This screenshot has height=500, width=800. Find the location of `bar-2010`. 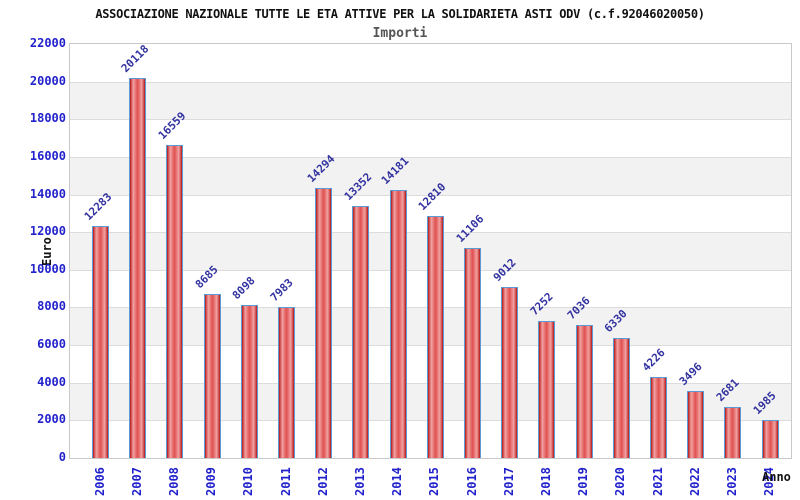

bar-2010 is located at coordinates (249, 381).